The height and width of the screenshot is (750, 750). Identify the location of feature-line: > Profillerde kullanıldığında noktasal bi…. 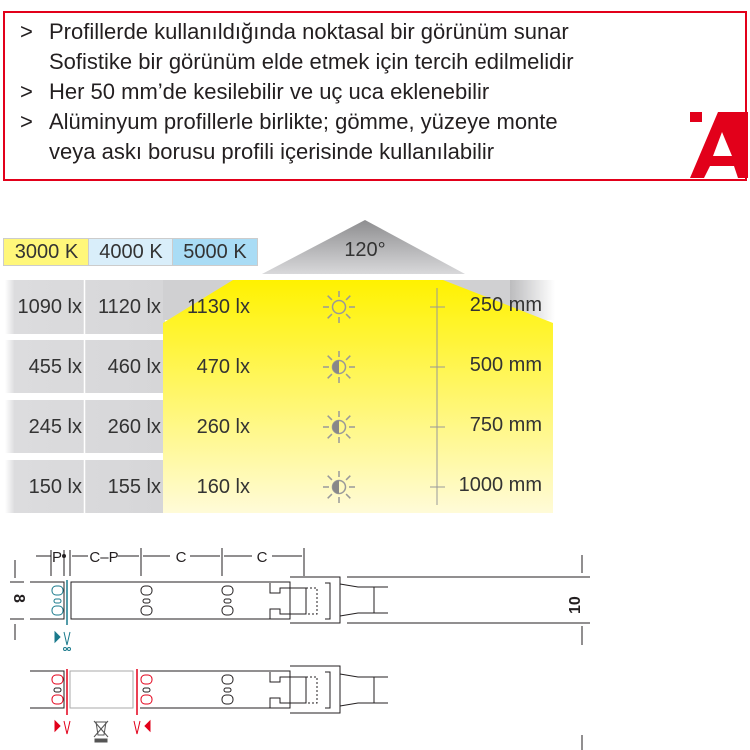
(294, 32).